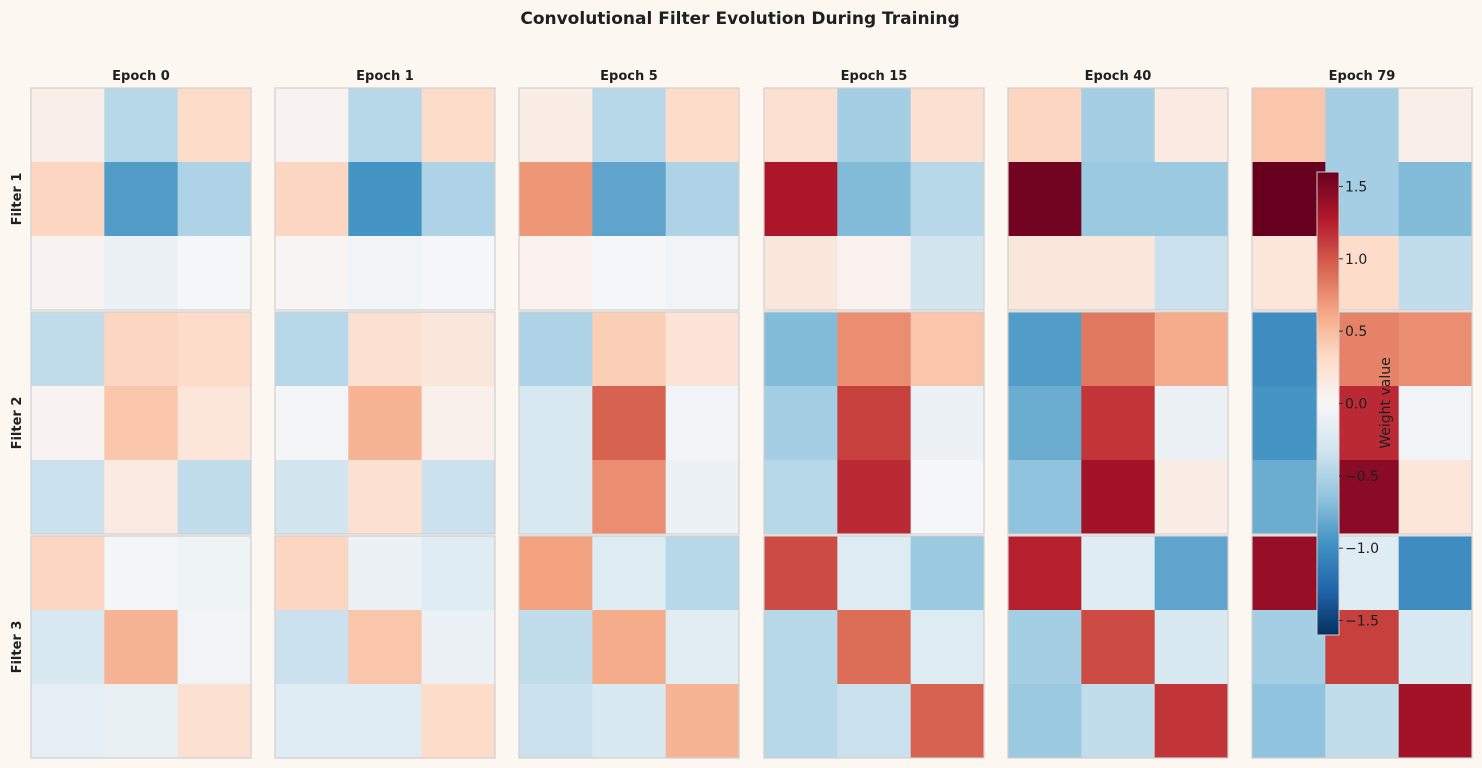 The image size is (1482, 768). I want to click on panel-r2-c0, so click(141, 647).